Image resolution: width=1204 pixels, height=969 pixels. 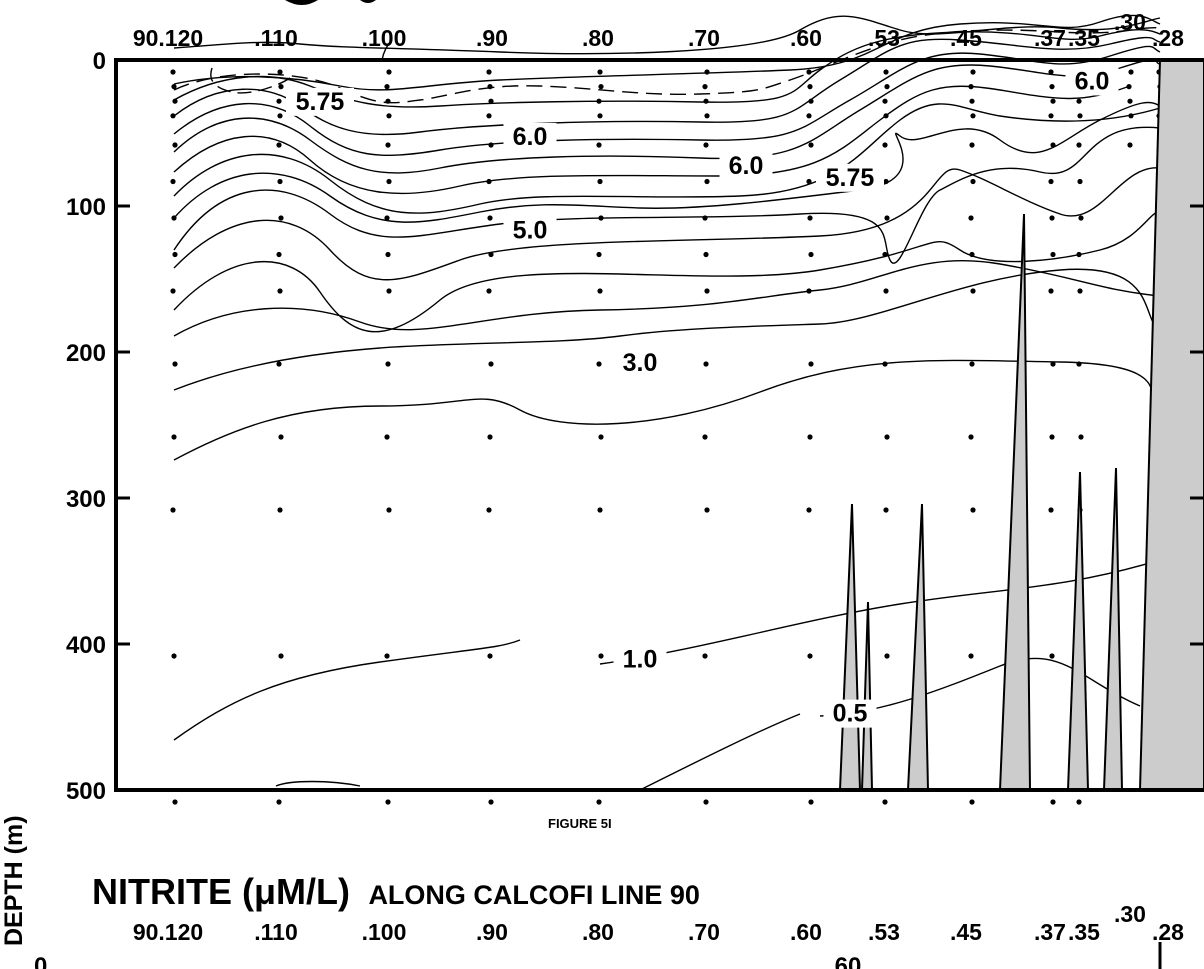 What do you see at coordinates (14, 880) in the screenshot?
I see `y-axis-title: DEPTH (m)` at bounding box center [14, 880].